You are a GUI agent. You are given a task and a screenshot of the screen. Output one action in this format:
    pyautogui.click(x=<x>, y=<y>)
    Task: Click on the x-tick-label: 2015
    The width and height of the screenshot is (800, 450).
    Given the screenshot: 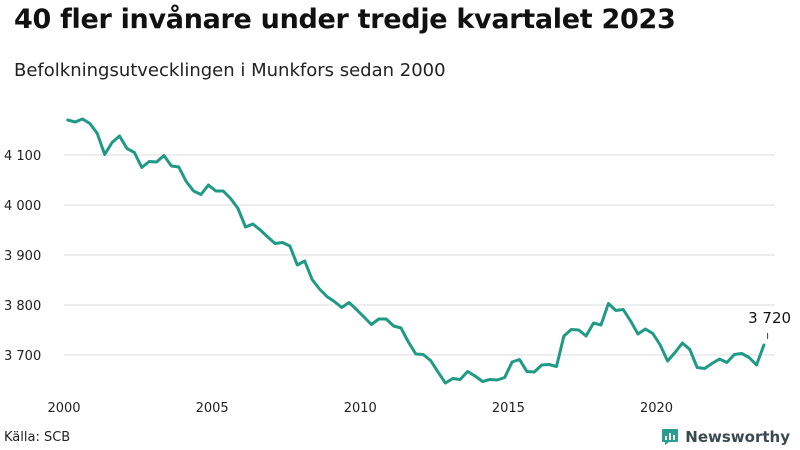 What is the action you would take?
    pyautogui.click(x=508, y=408)
    